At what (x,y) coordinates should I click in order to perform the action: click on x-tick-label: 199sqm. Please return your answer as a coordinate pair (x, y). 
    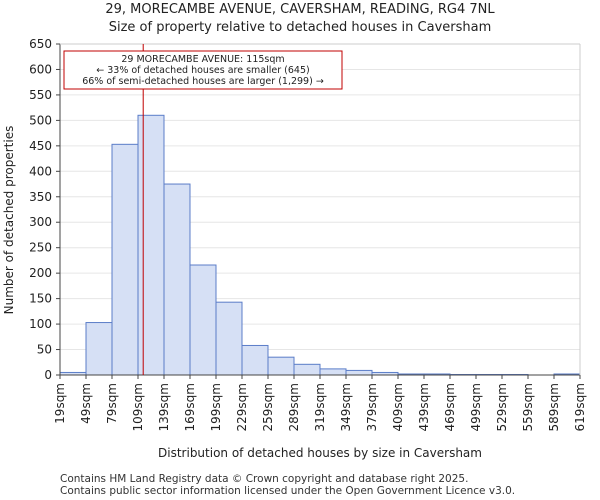
    Looking at the image, I should click on (216, 407).